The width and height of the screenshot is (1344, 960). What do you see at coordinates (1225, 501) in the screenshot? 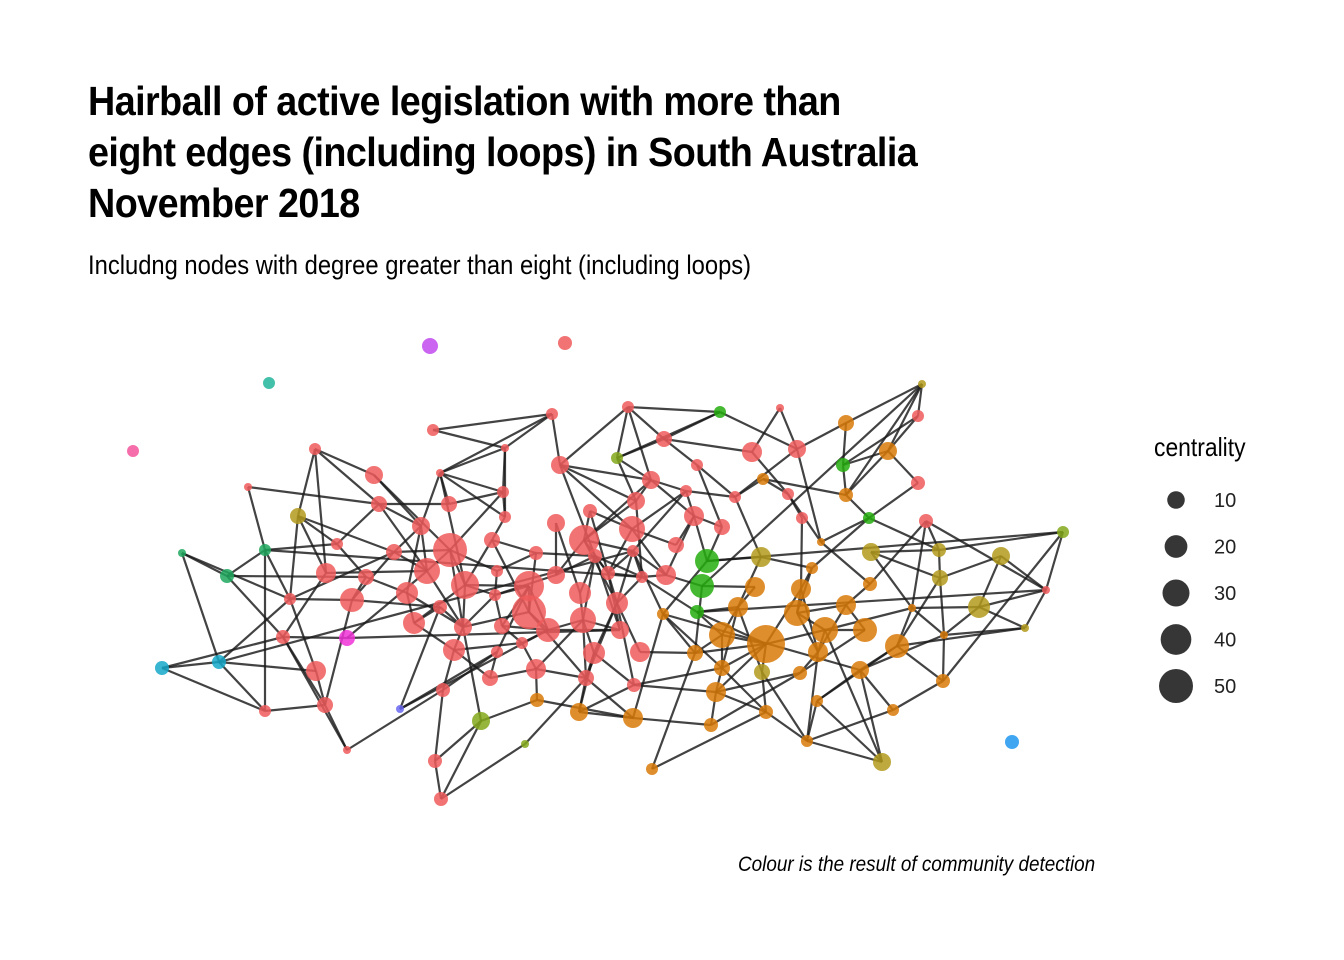
I see `legend-label-10: 10` at bounding box center [1225, 501].